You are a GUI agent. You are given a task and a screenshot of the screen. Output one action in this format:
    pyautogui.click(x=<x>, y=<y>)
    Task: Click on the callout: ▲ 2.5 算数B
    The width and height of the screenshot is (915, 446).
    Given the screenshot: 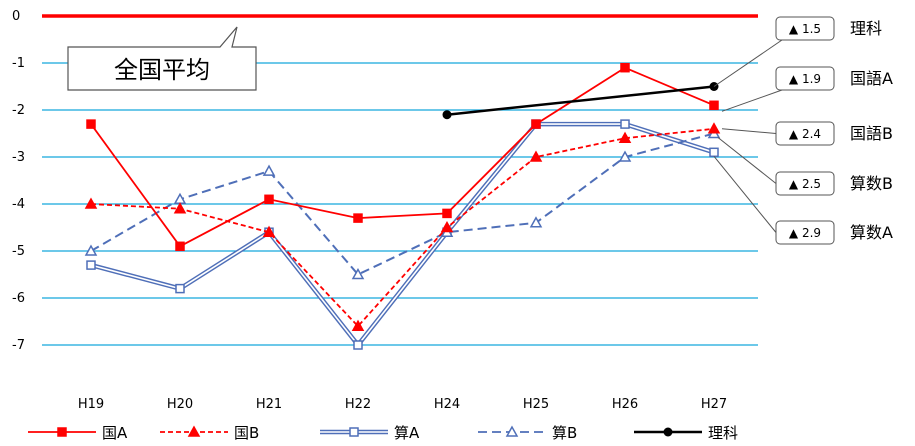 What is the action you would take?
    pyautogui.click(x=805, y=166)
    